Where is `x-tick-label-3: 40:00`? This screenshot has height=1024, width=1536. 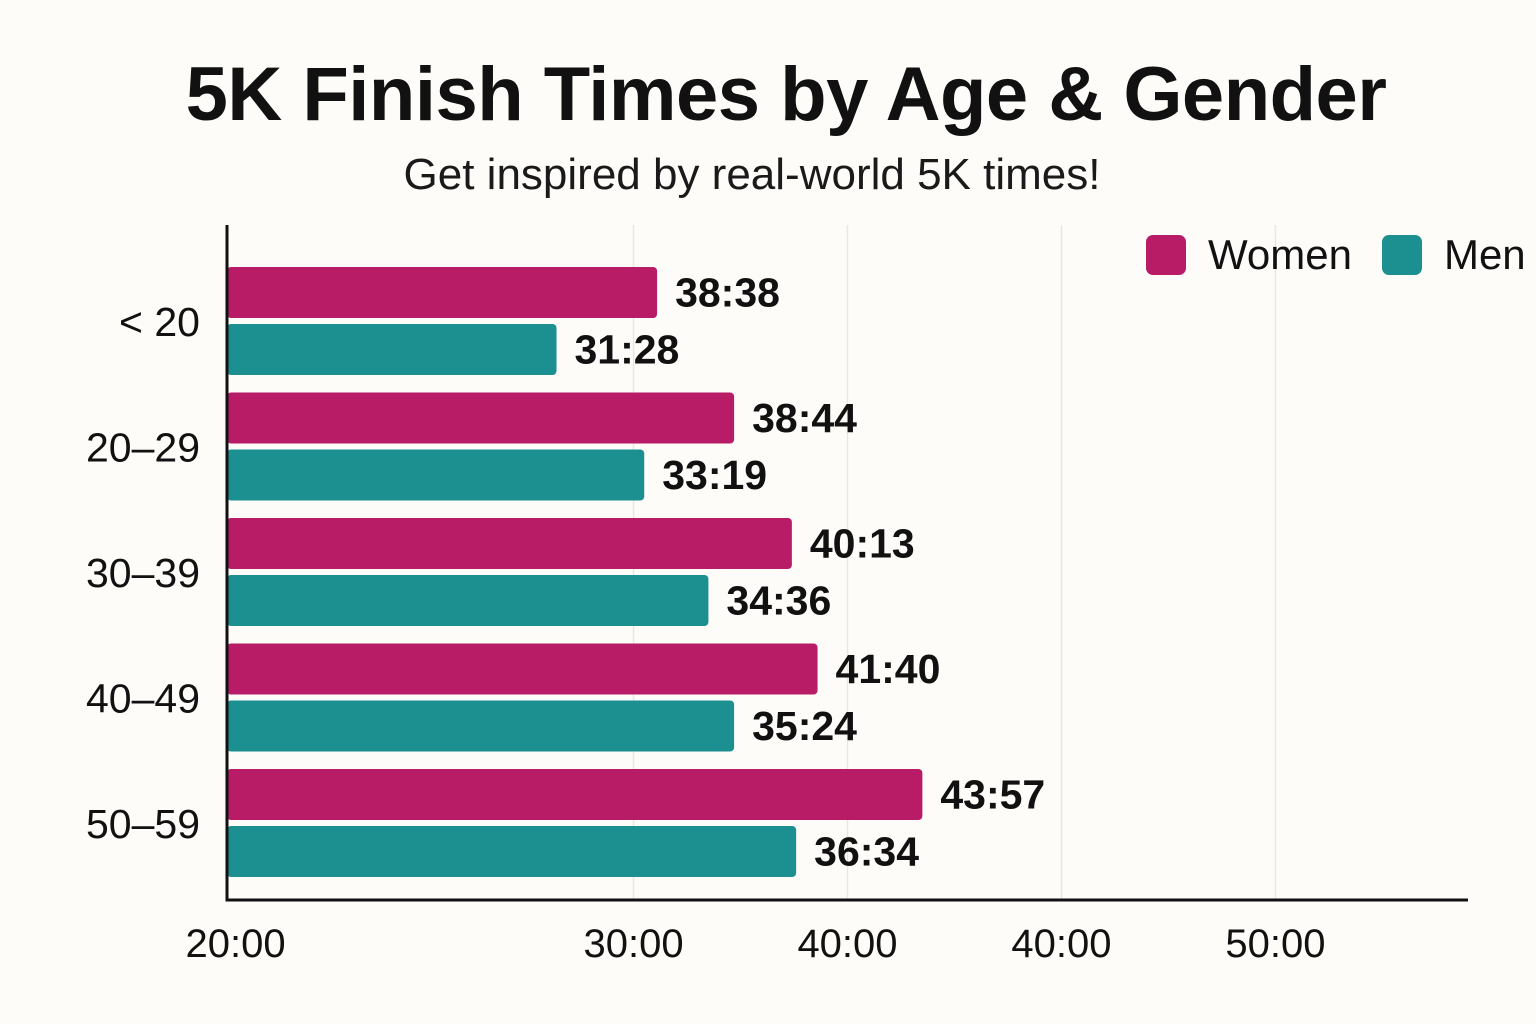 x-tick-label-3: 40:00 is located at coordinates (1061, 944).